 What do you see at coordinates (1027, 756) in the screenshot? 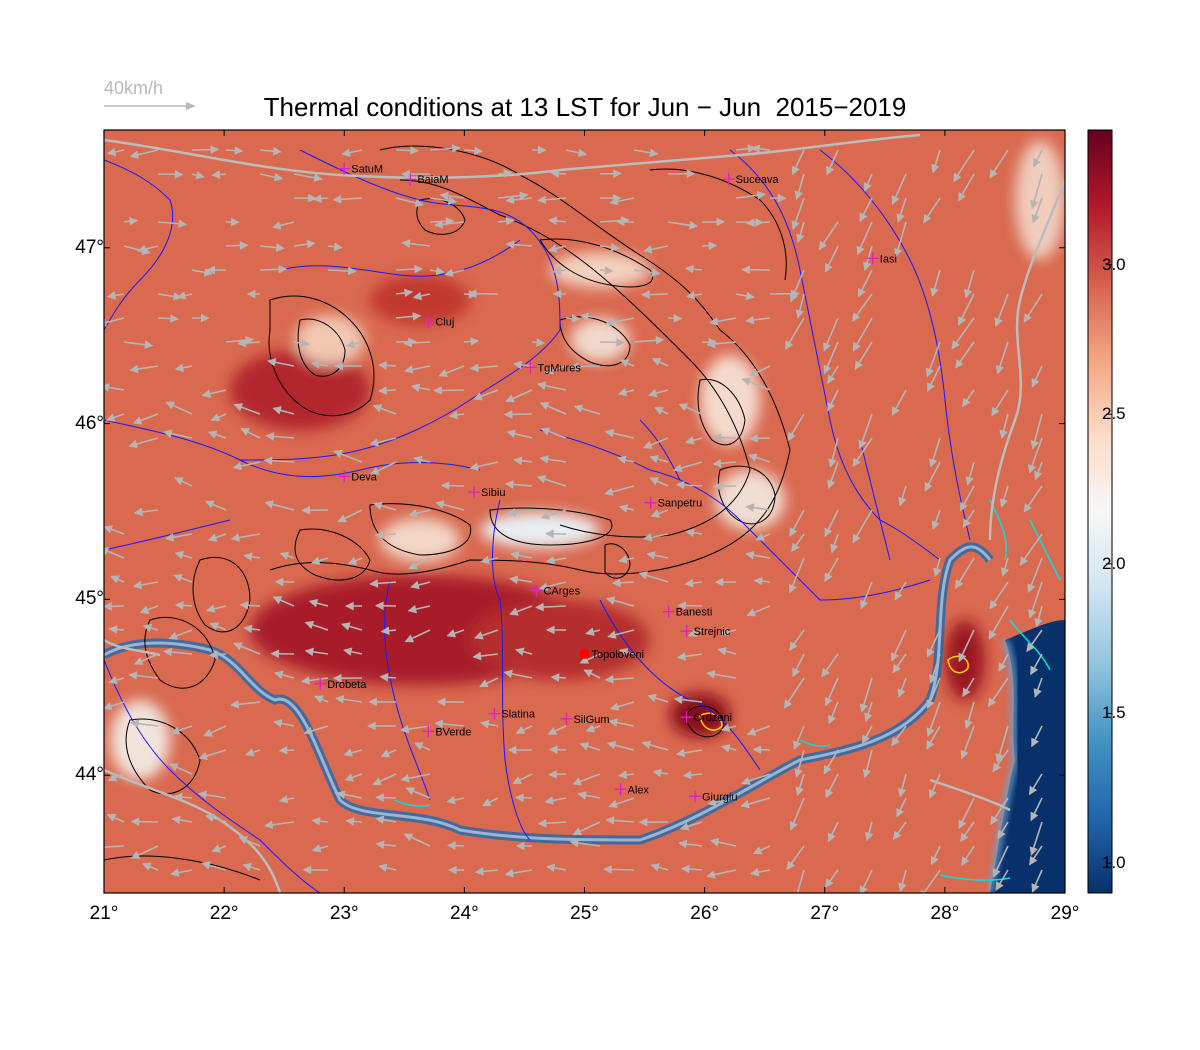
I see `black-sea` at bounding box center [1027, 756].